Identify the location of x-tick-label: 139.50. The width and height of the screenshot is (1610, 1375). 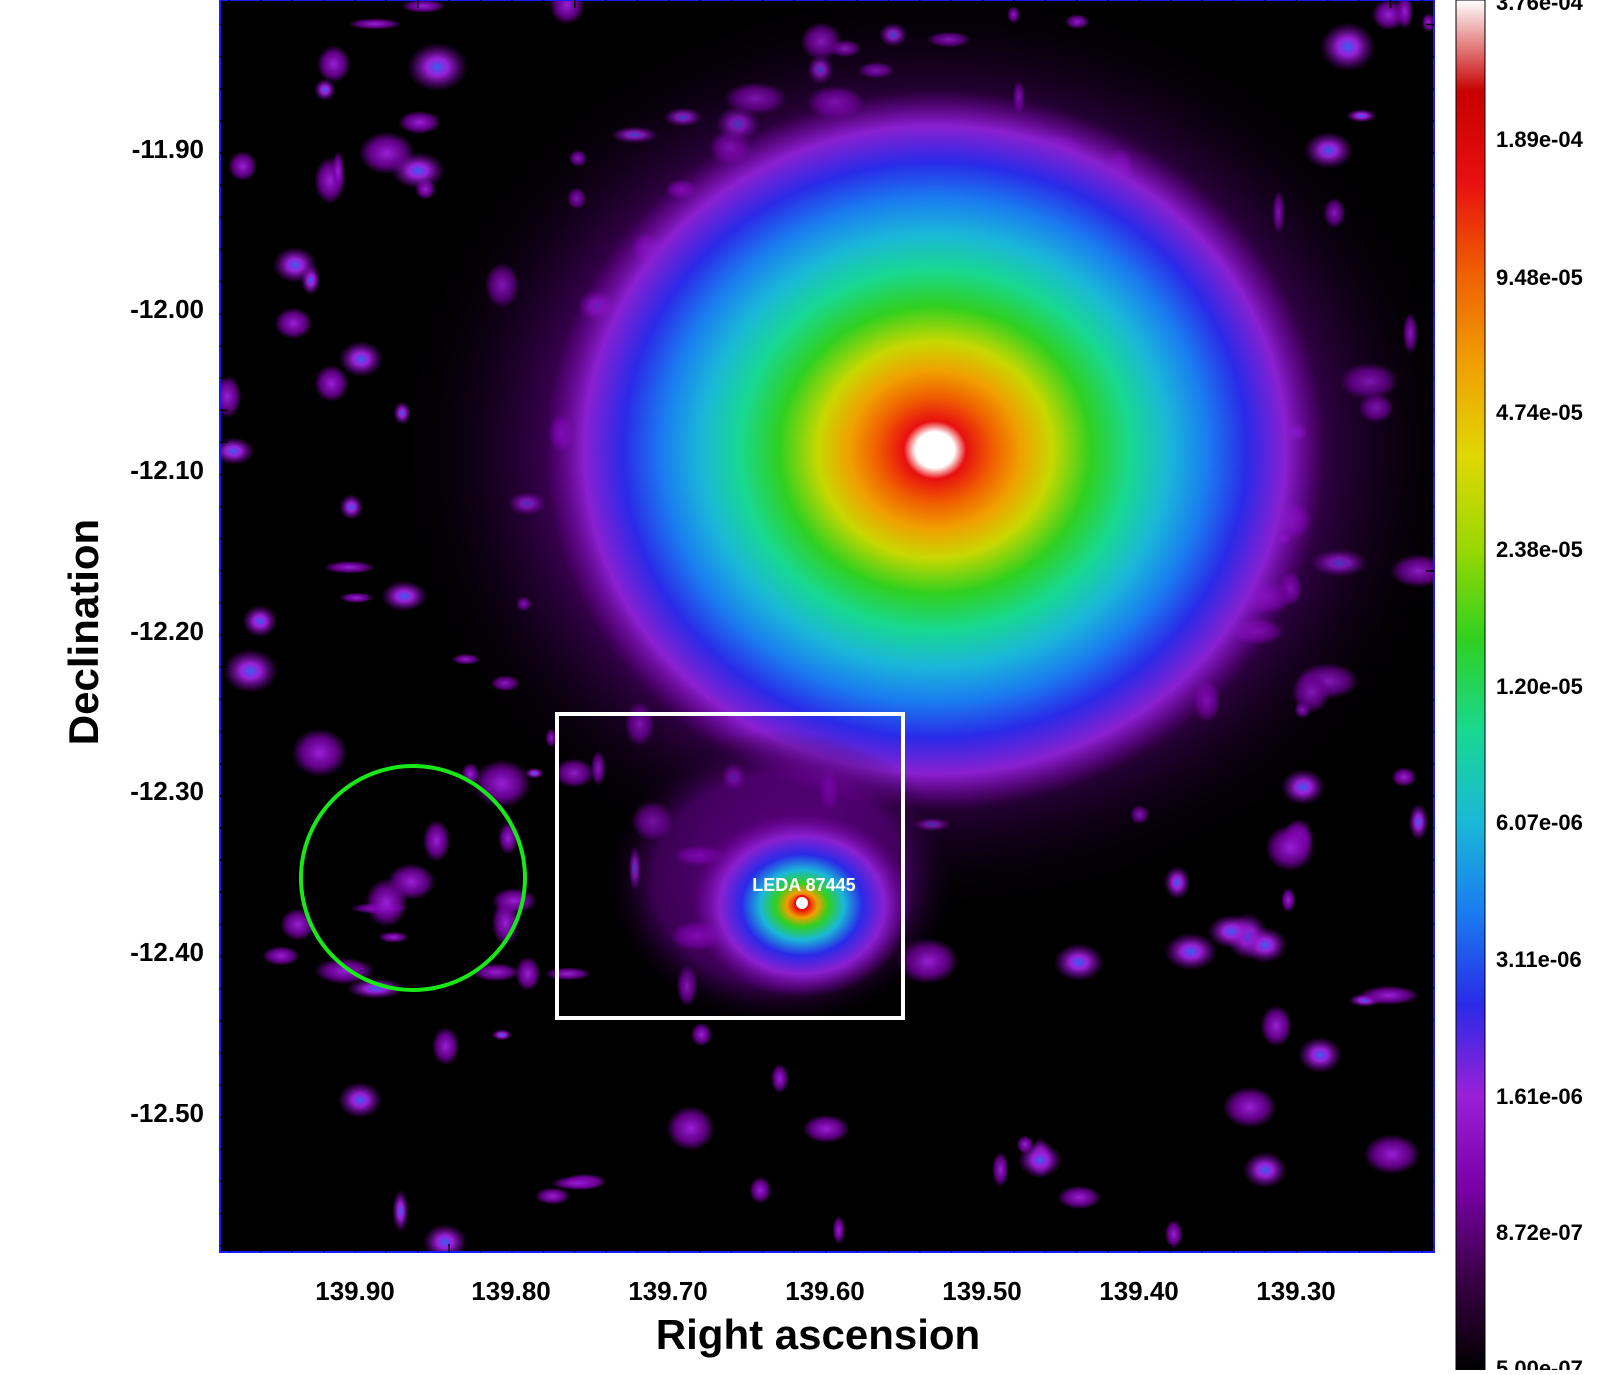
(982, 1291).